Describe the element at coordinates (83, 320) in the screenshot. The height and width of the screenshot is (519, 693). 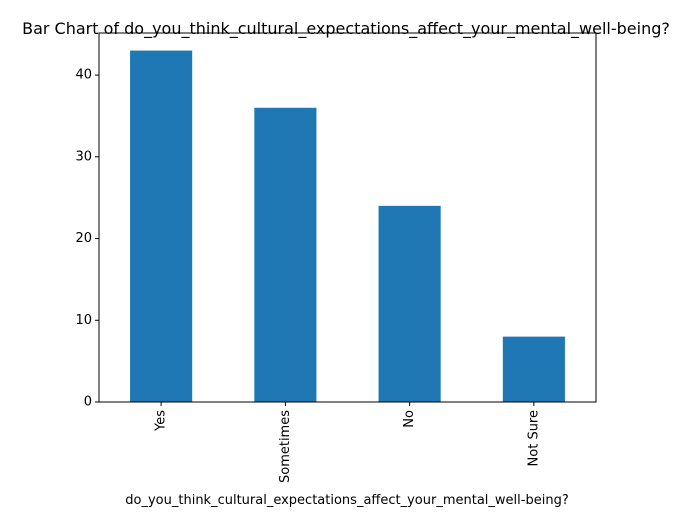
I see `y-tick-label-1: 10` at that location.